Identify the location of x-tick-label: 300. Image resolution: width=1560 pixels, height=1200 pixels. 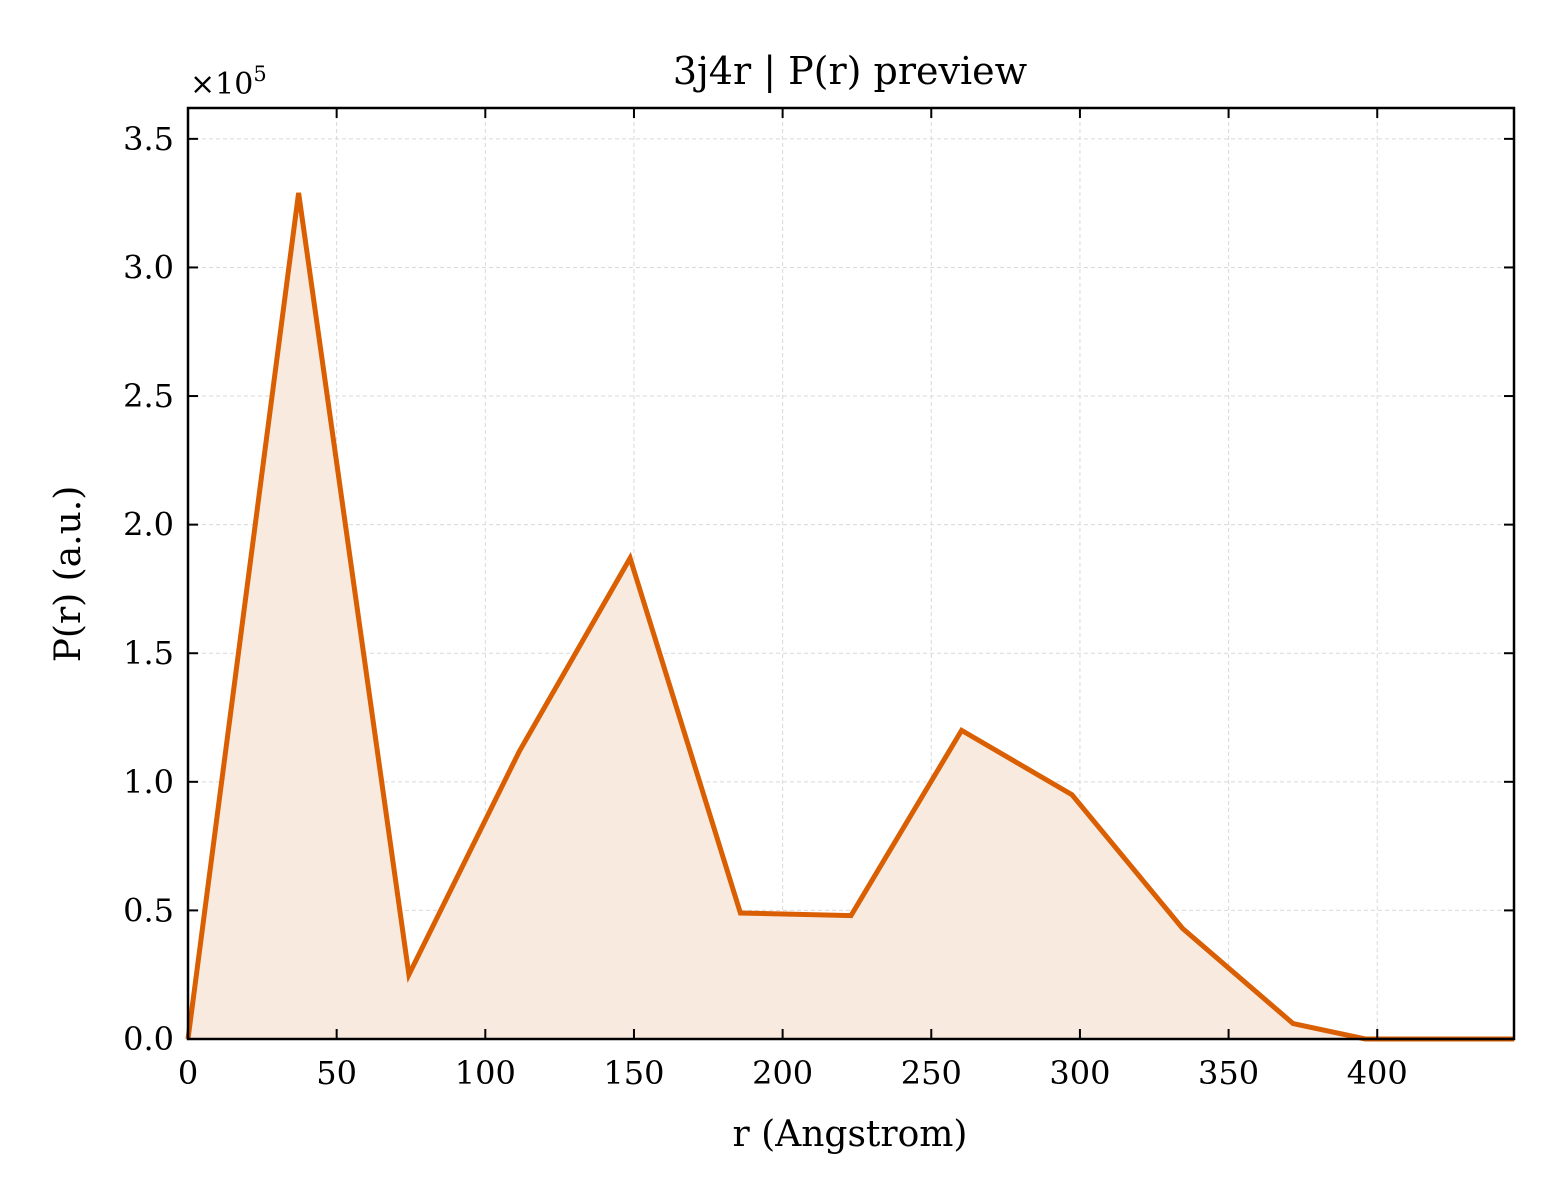
(1079, 1073).